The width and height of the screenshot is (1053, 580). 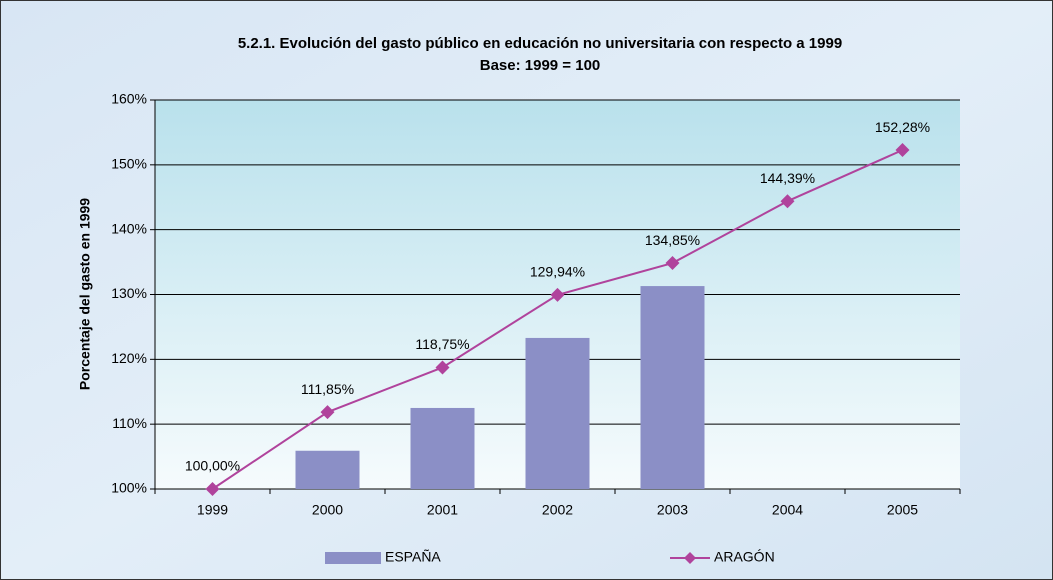 What do you see at coordinates (540, 65) in the screenshot?
I see `chart-subtitle: Base: 1999 = 100` at bounding box center [540, 65].